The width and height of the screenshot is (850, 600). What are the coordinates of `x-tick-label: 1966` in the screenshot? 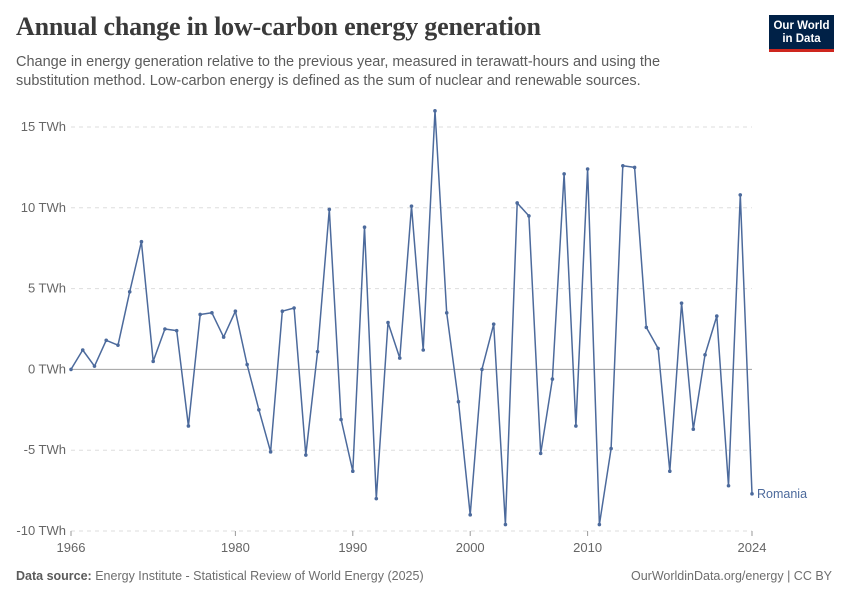 It's located at (71, 547).